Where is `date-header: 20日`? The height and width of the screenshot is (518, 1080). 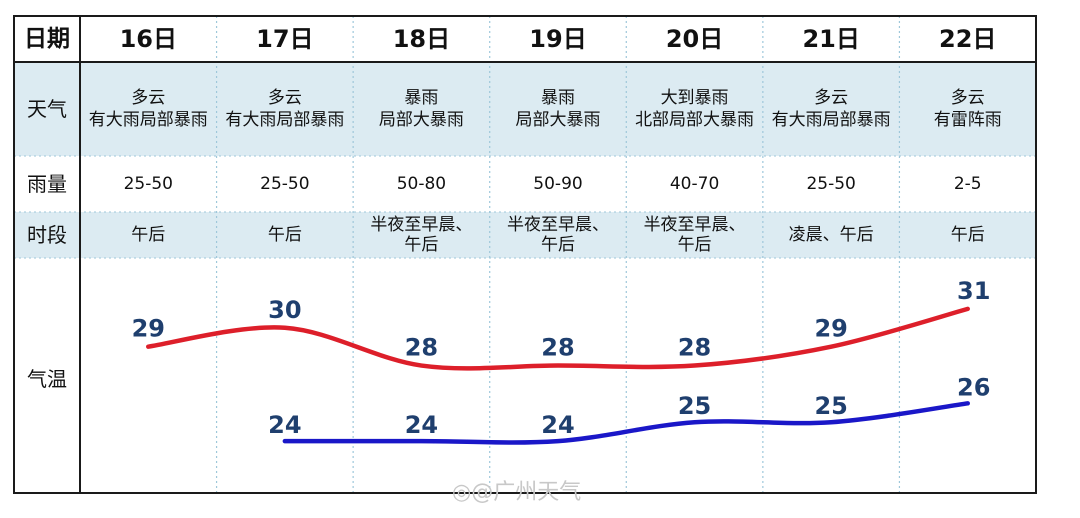
date-header: 20日 is located at coordinates (694, 39).